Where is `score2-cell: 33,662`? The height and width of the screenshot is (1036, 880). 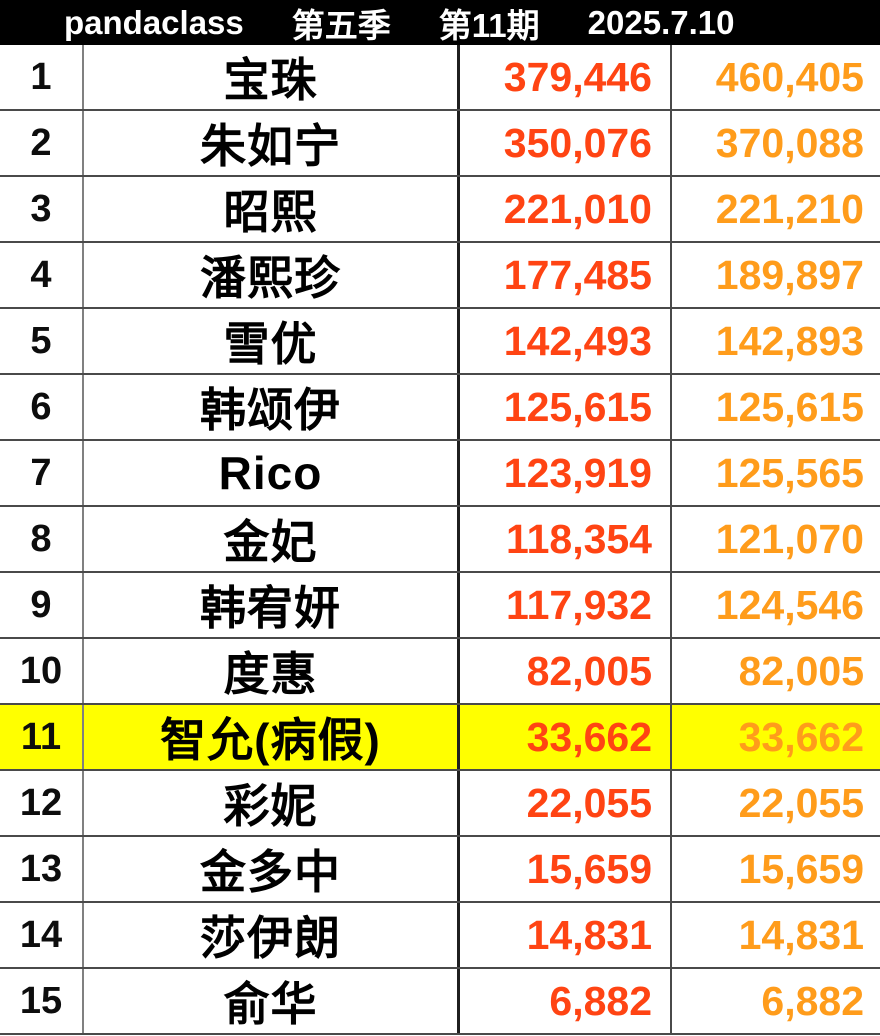 score2-cell: 33,662 is located at coordinates (801, 736).